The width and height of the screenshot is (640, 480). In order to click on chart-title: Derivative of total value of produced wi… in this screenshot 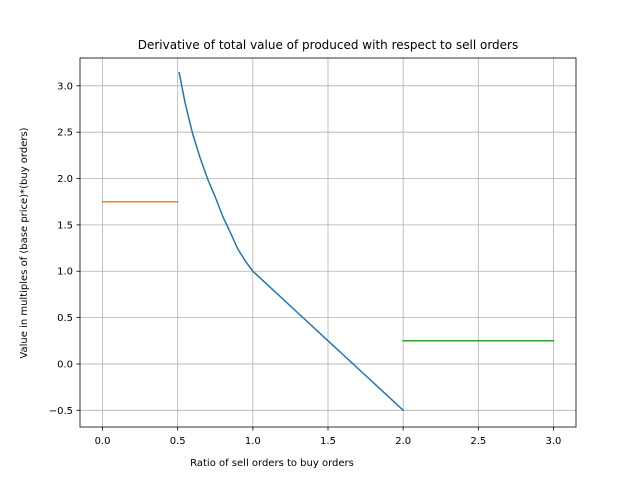, I will do `click(328, 45)`.